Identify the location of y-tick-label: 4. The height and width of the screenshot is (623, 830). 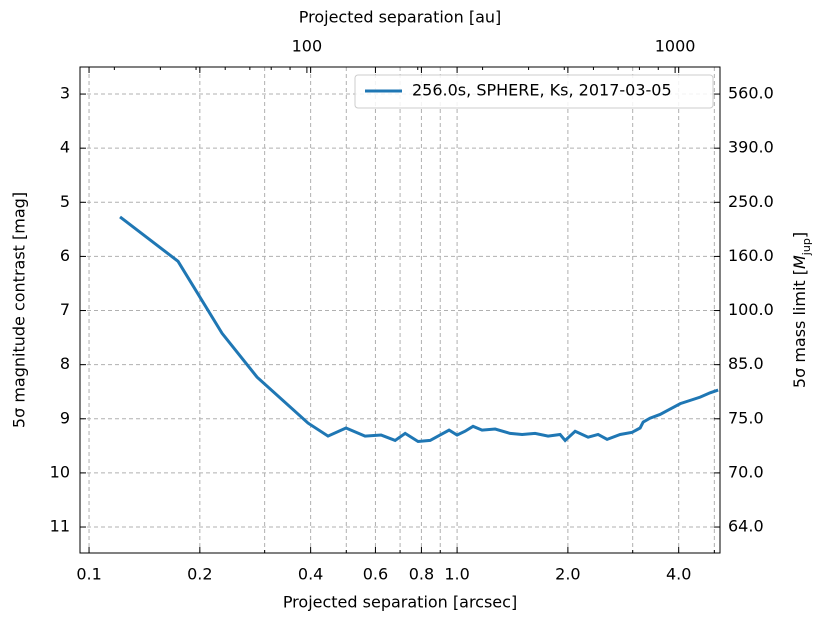
(65, 147).